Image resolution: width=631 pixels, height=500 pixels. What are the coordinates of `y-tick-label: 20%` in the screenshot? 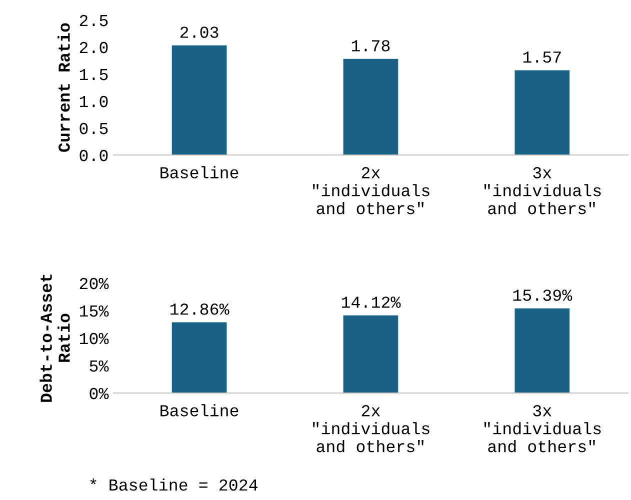 It's located at (94, 284).